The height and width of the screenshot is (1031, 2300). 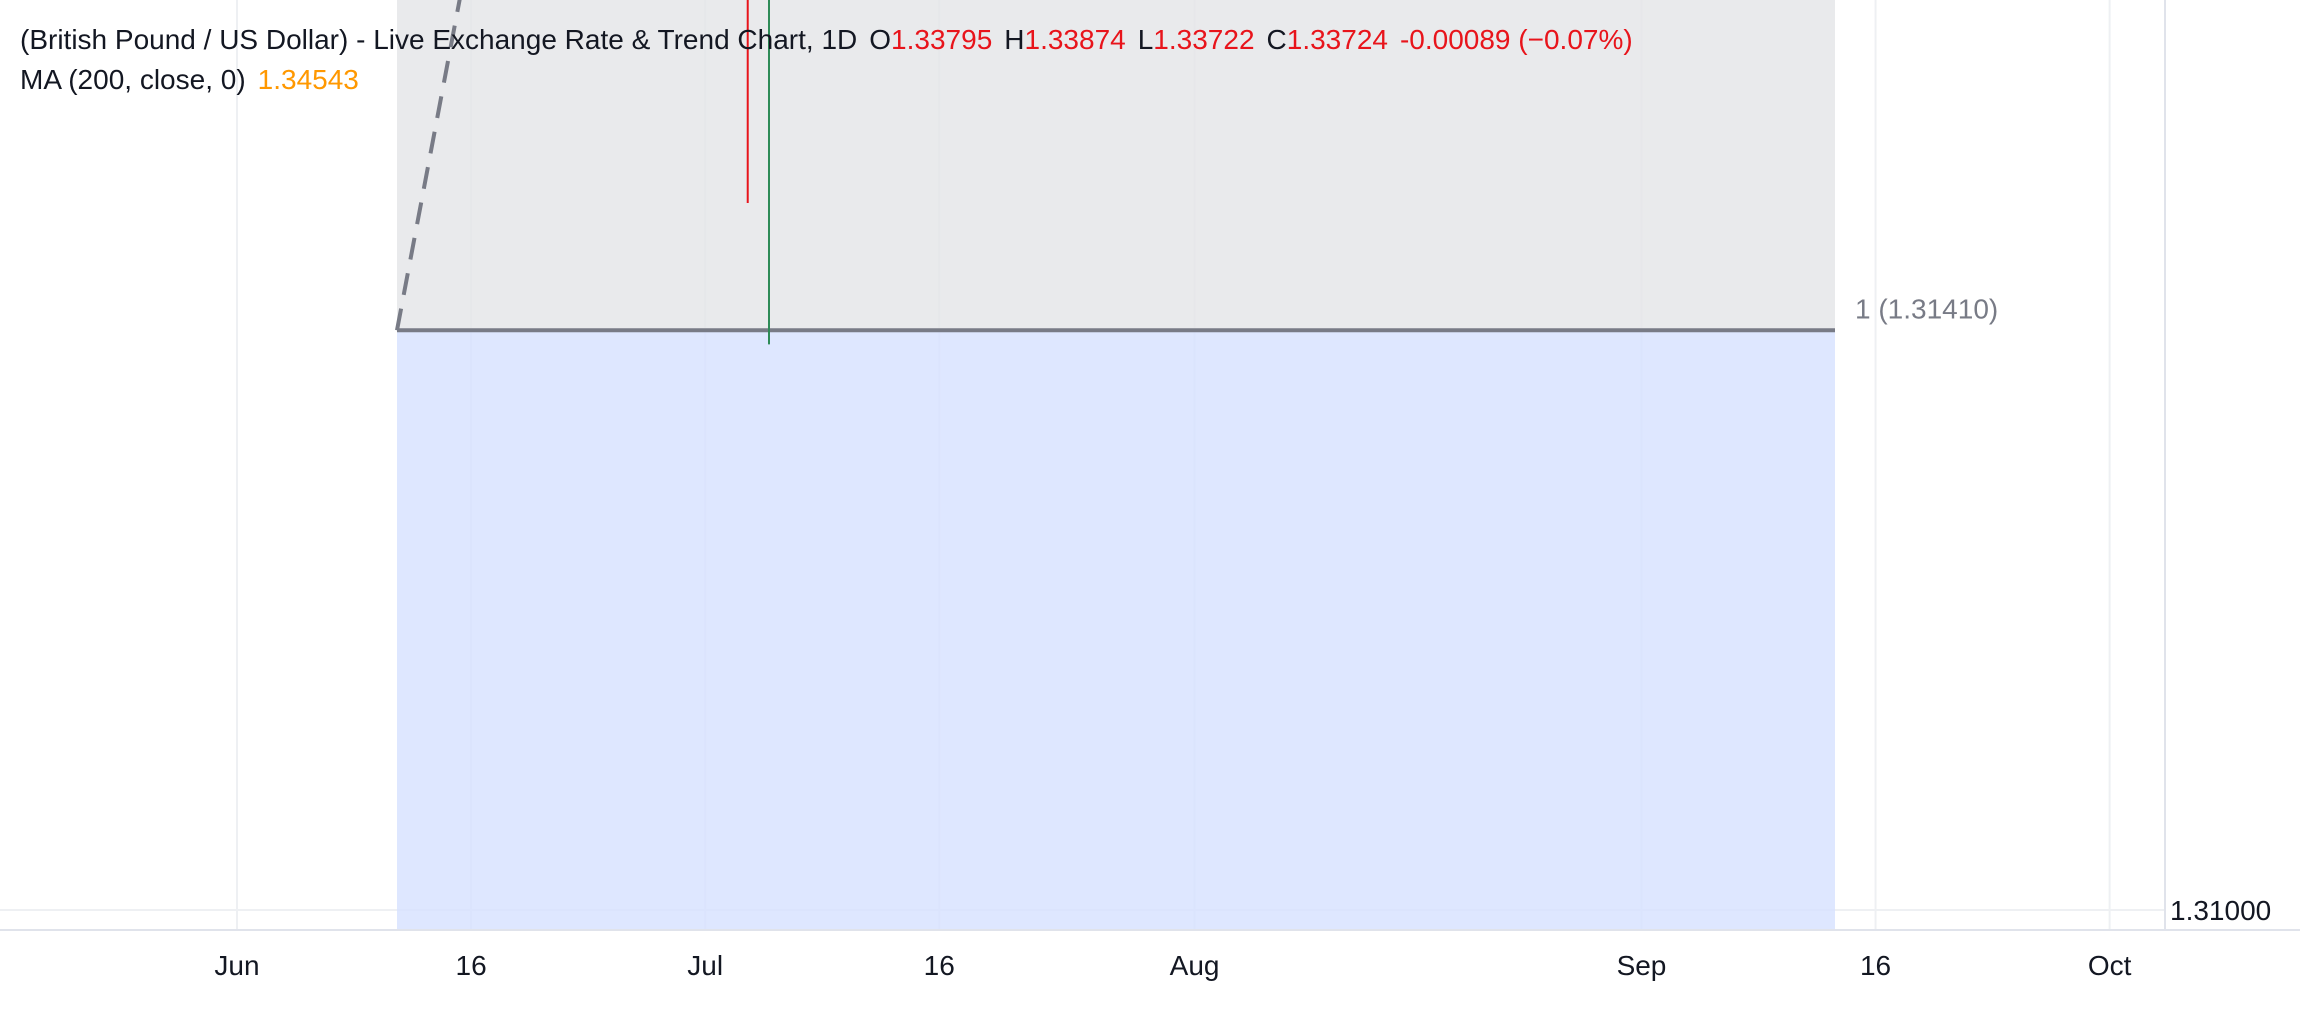 What do you see at coordinates (1075, 39) in the screenshot?
I see `high-value: 1.33874` at bounding box center [1075, 39].